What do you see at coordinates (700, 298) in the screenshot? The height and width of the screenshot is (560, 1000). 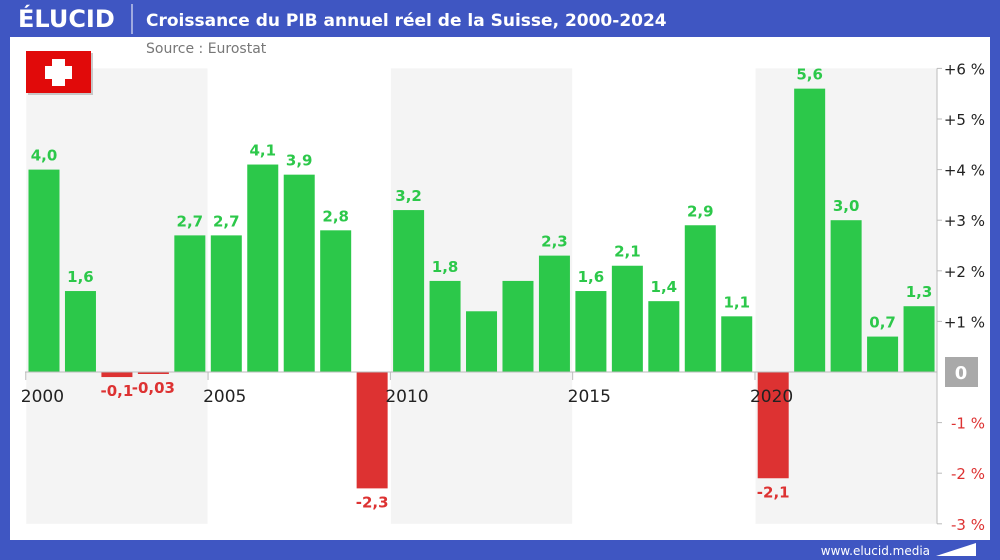 I see `bar-2018` at bounding box center [700, 298].